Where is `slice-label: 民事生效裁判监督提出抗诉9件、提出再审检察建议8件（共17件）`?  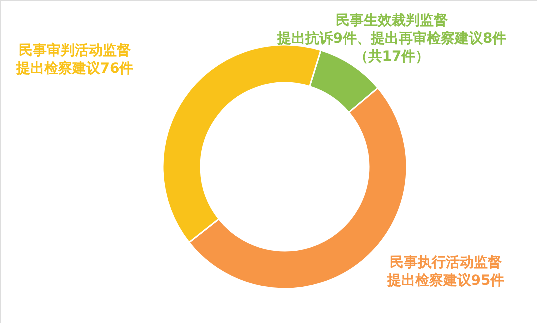
slice-label: 民事生效裁判监督提出抗诉9件、提出再审检察建议8件（共17件） is located at coordinates (391, 39).